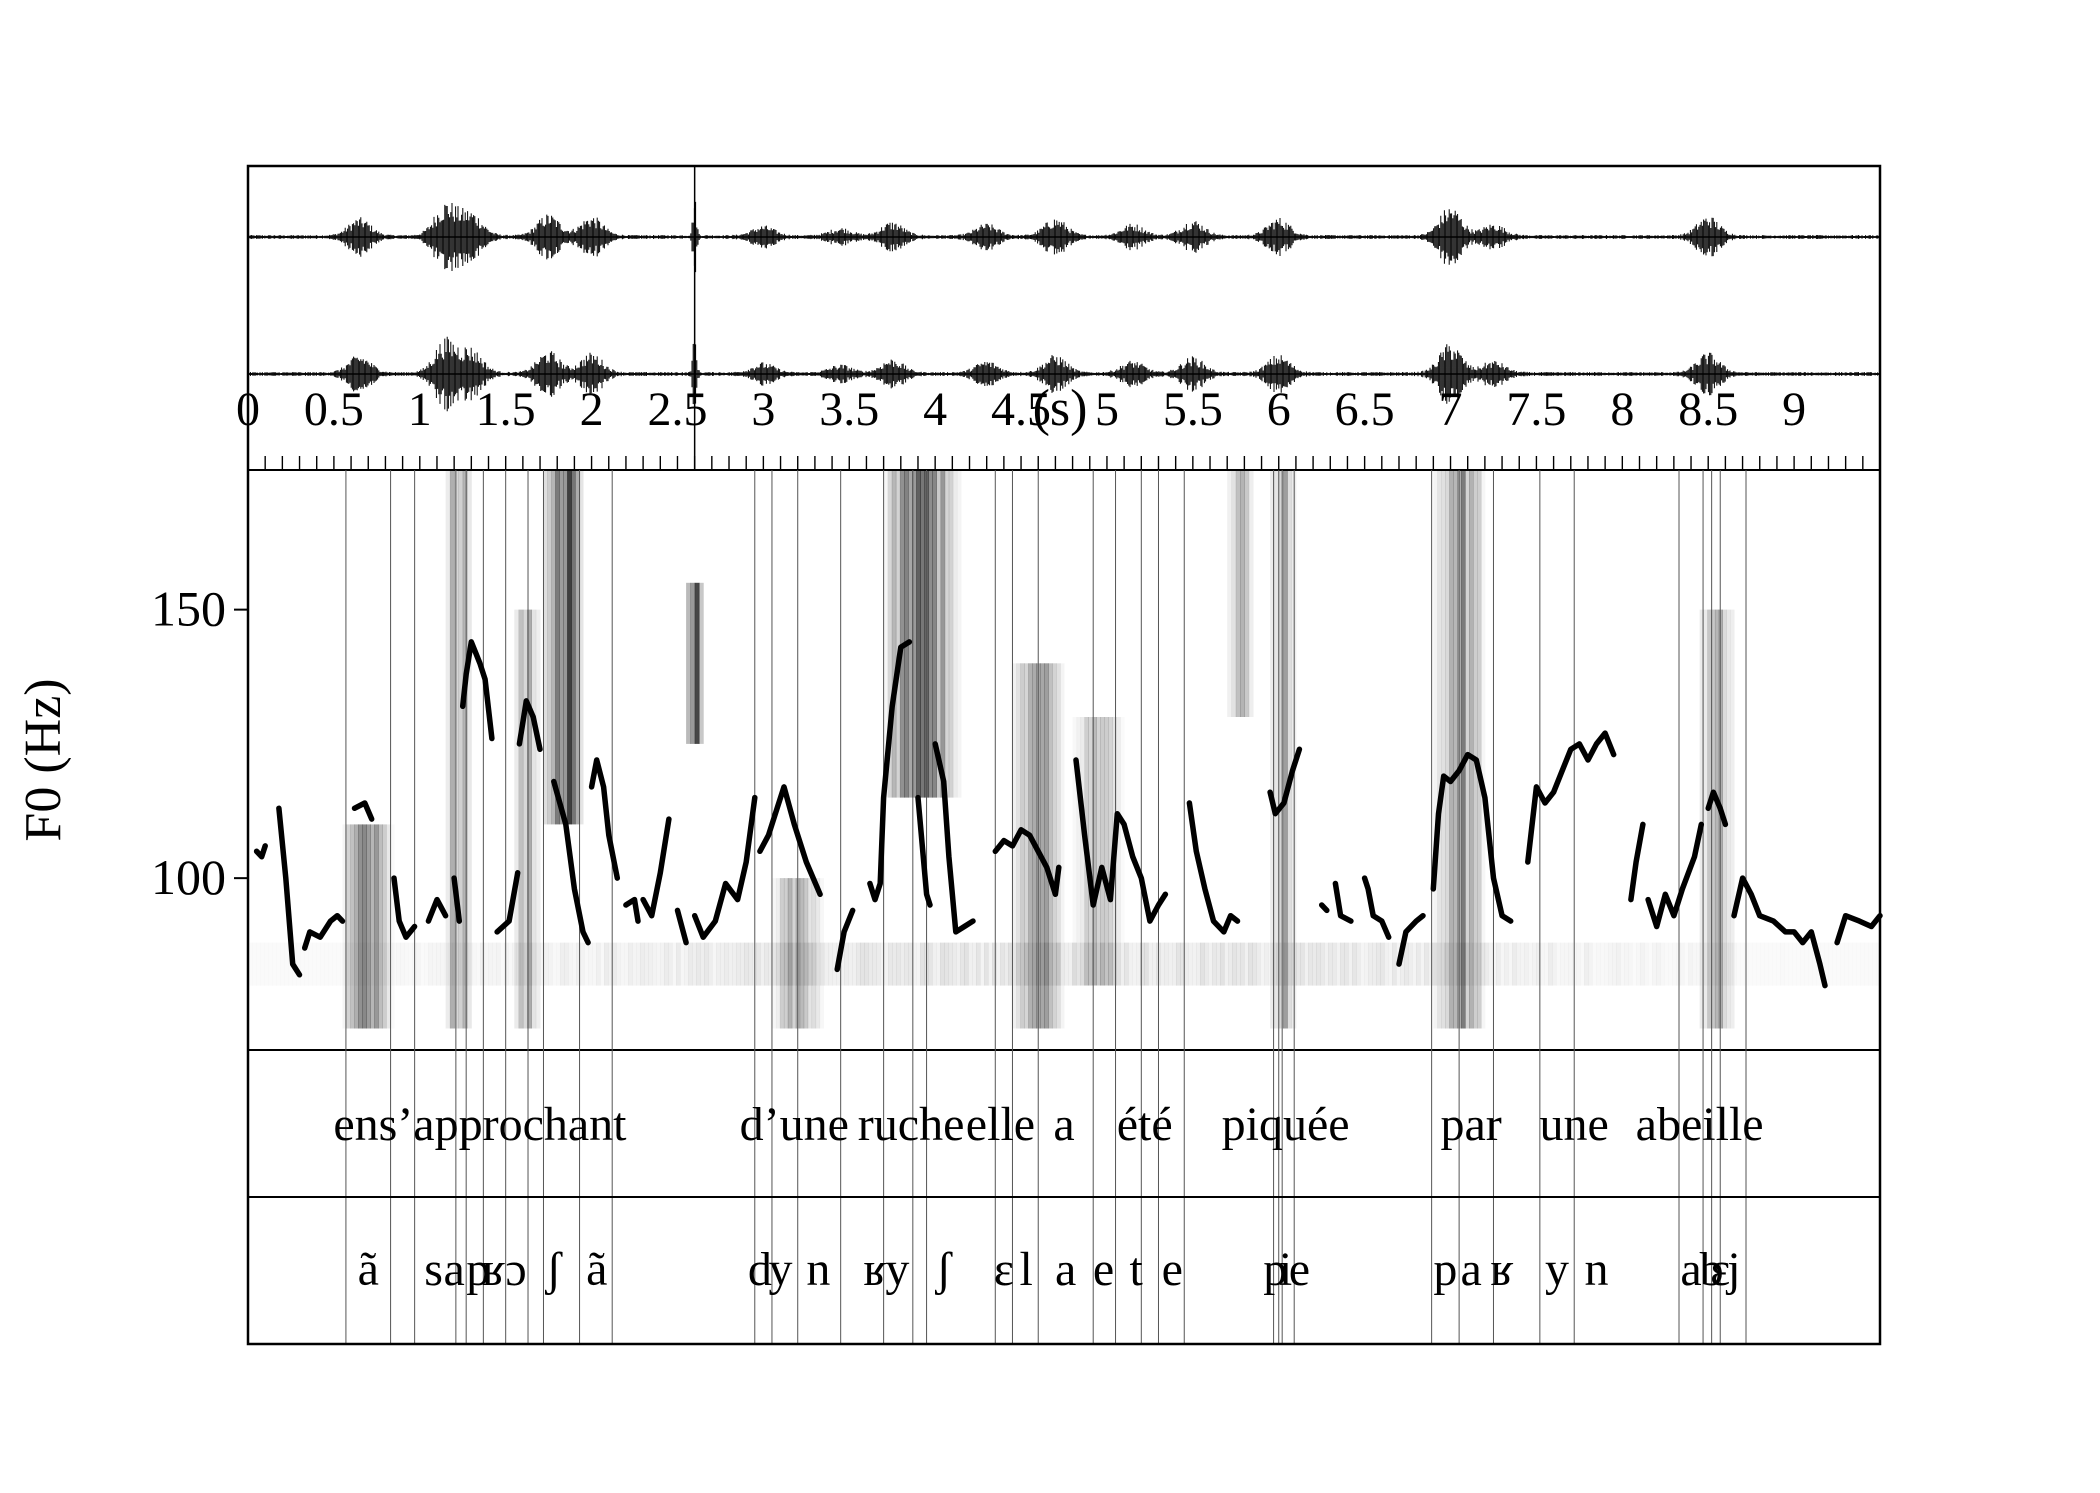 This screenshot has height=1493, width=2100. What do you see at coordinates (1794, 409) in the screenshot?
I see `x-tick-label: 9` at bounding box center [1794, 409].